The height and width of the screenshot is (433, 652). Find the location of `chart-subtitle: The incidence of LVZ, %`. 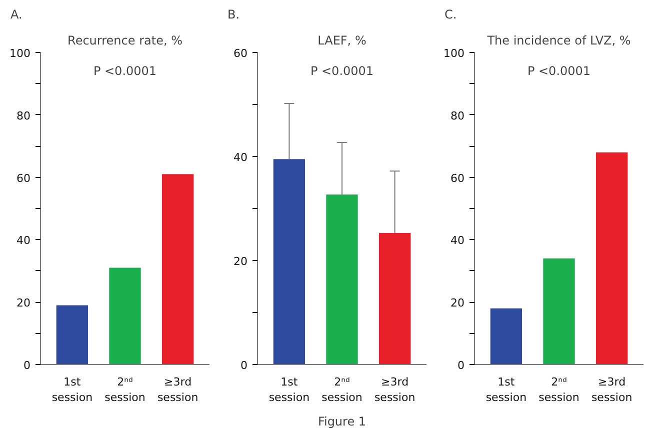

chart-subtitle: The incidence of LVZ, % is located at coordinates (558, 41).